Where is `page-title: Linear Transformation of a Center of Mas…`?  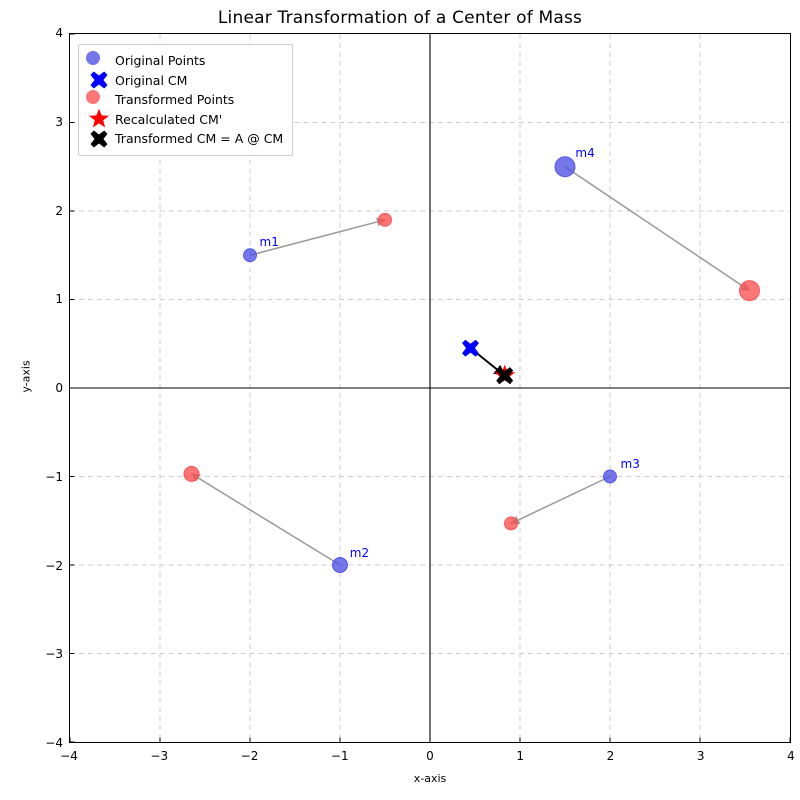
page-title: Linear Transformation of a Center of Mas… is located at coordinates (400, 18).